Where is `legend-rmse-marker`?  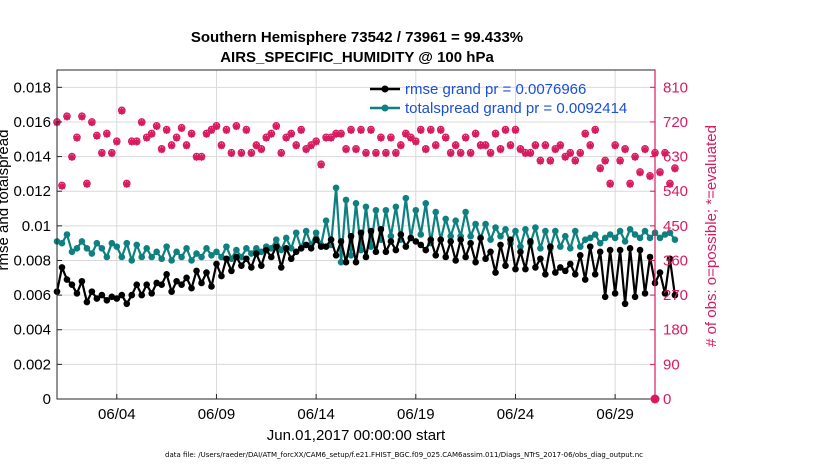 legend-rmse-marker is located at coordinates (385, 89).